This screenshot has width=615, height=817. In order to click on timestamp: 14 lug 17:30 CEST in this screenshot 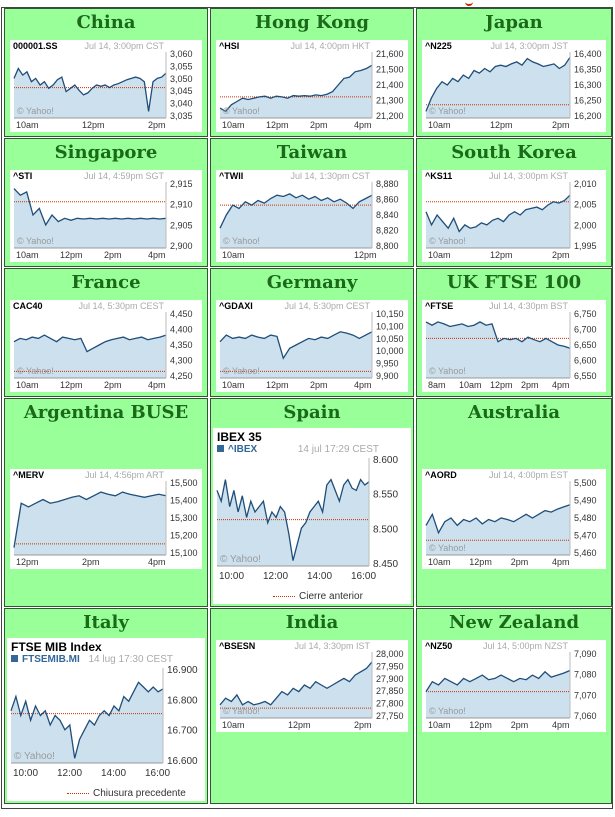, I will do `click(131, 659)`.